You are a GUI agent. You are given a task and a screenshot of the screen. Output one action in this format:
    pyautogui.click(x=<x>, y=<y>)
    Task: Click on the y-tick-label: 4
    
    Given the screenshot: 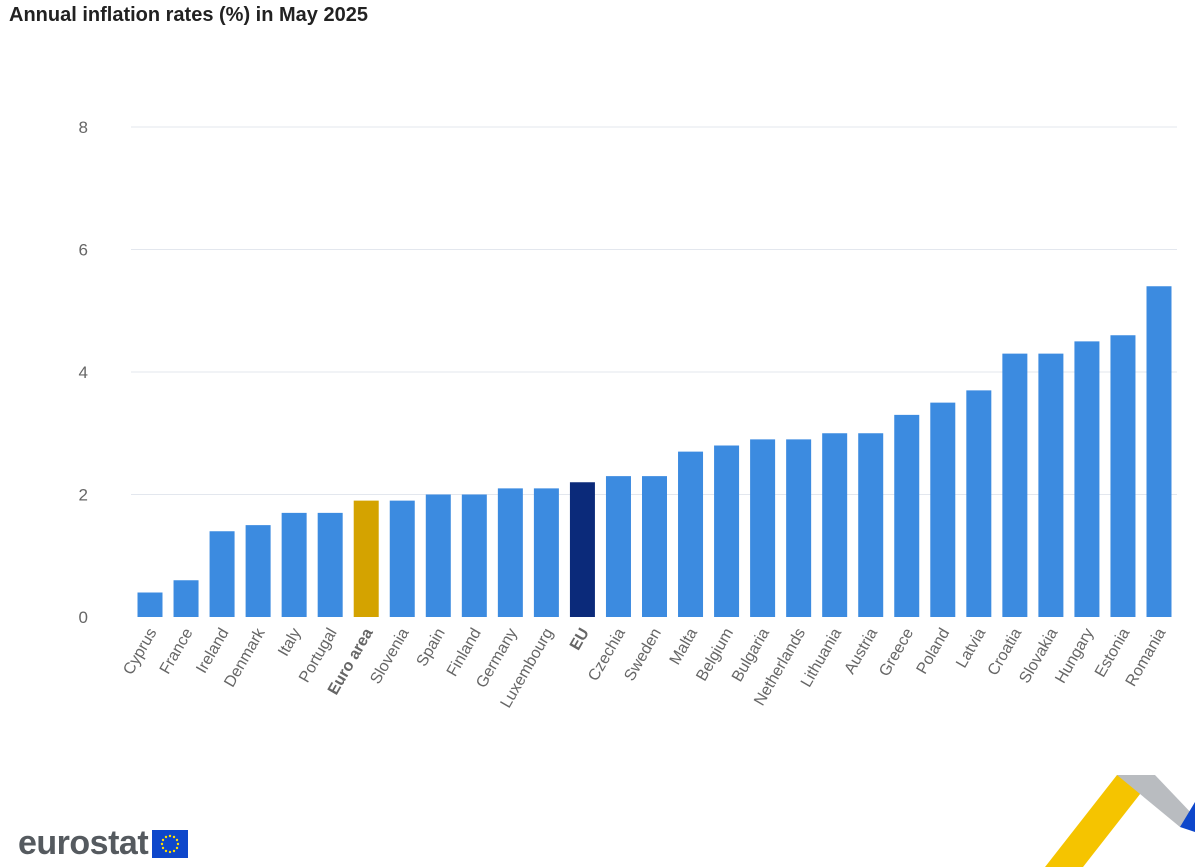 What is the action you would take?
    pyautogui.click(x=83, y=372)
    